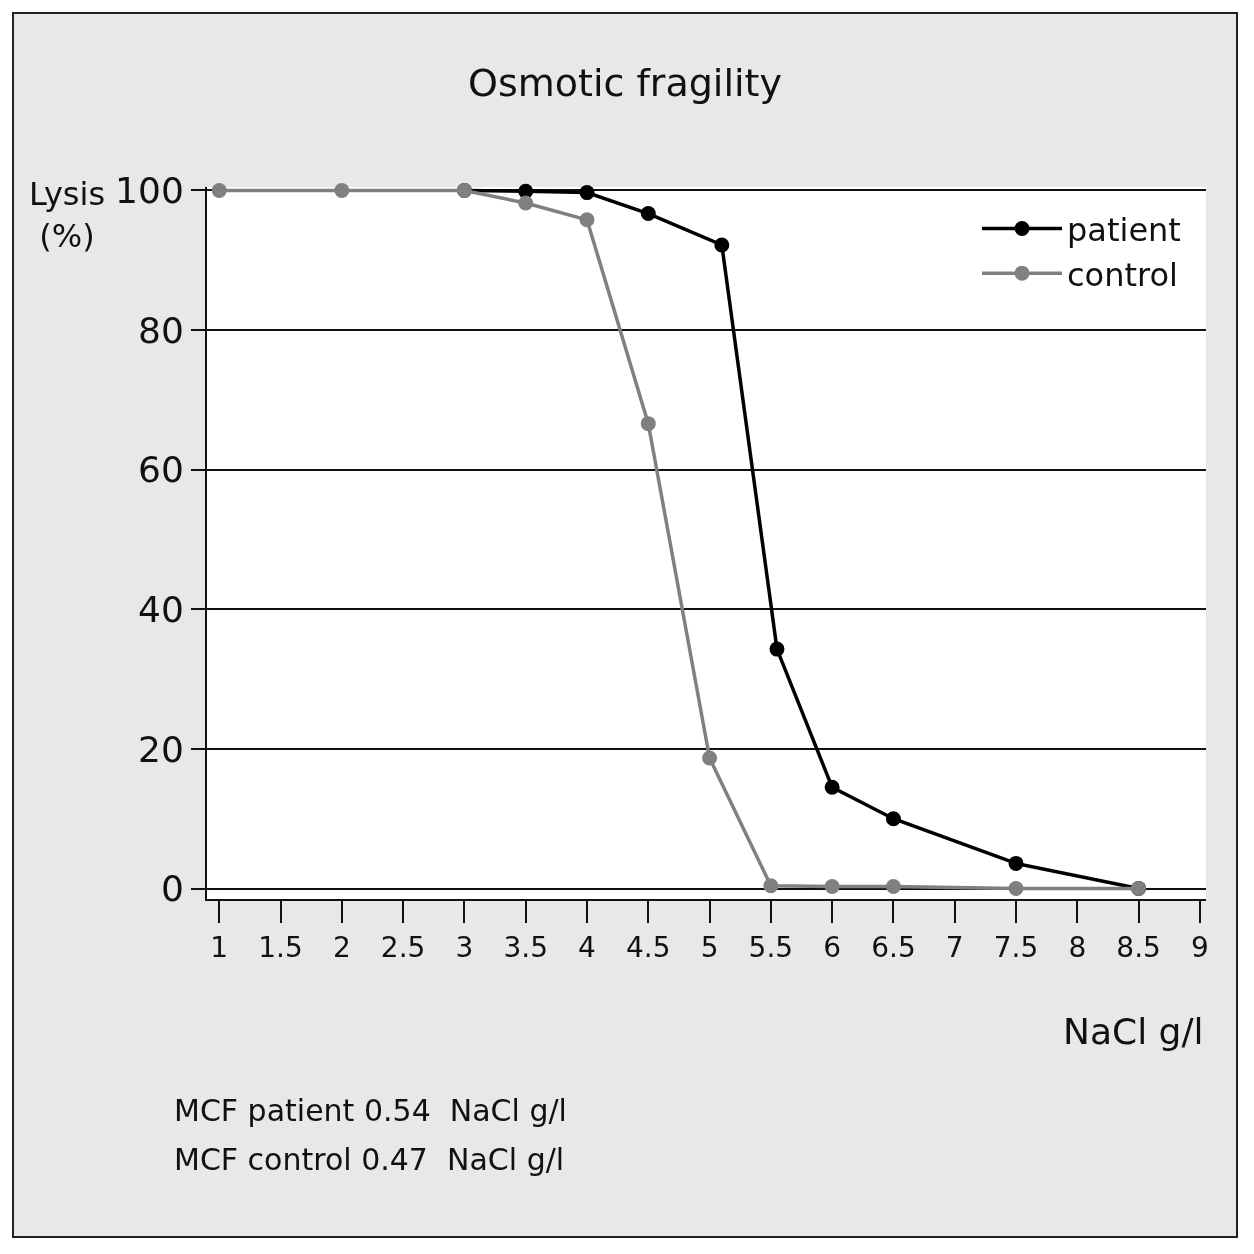  What do you see at coordinates (67, 215) in the screenshot?
I see `y-axis-title: Lysis (%)` at bounding box center [67, 215].